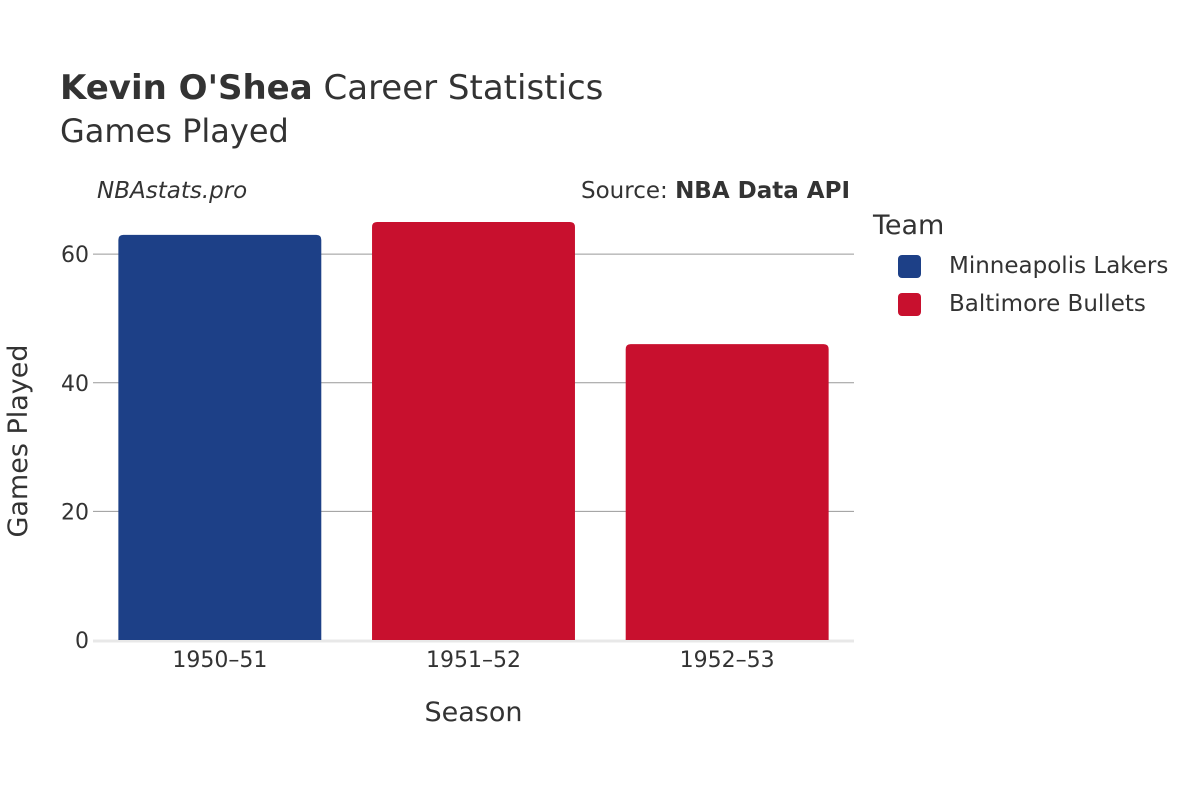  Describe the element at coordinates (18, 440) in the screenshot. I see `y-axis-title: Games Played` at that location.